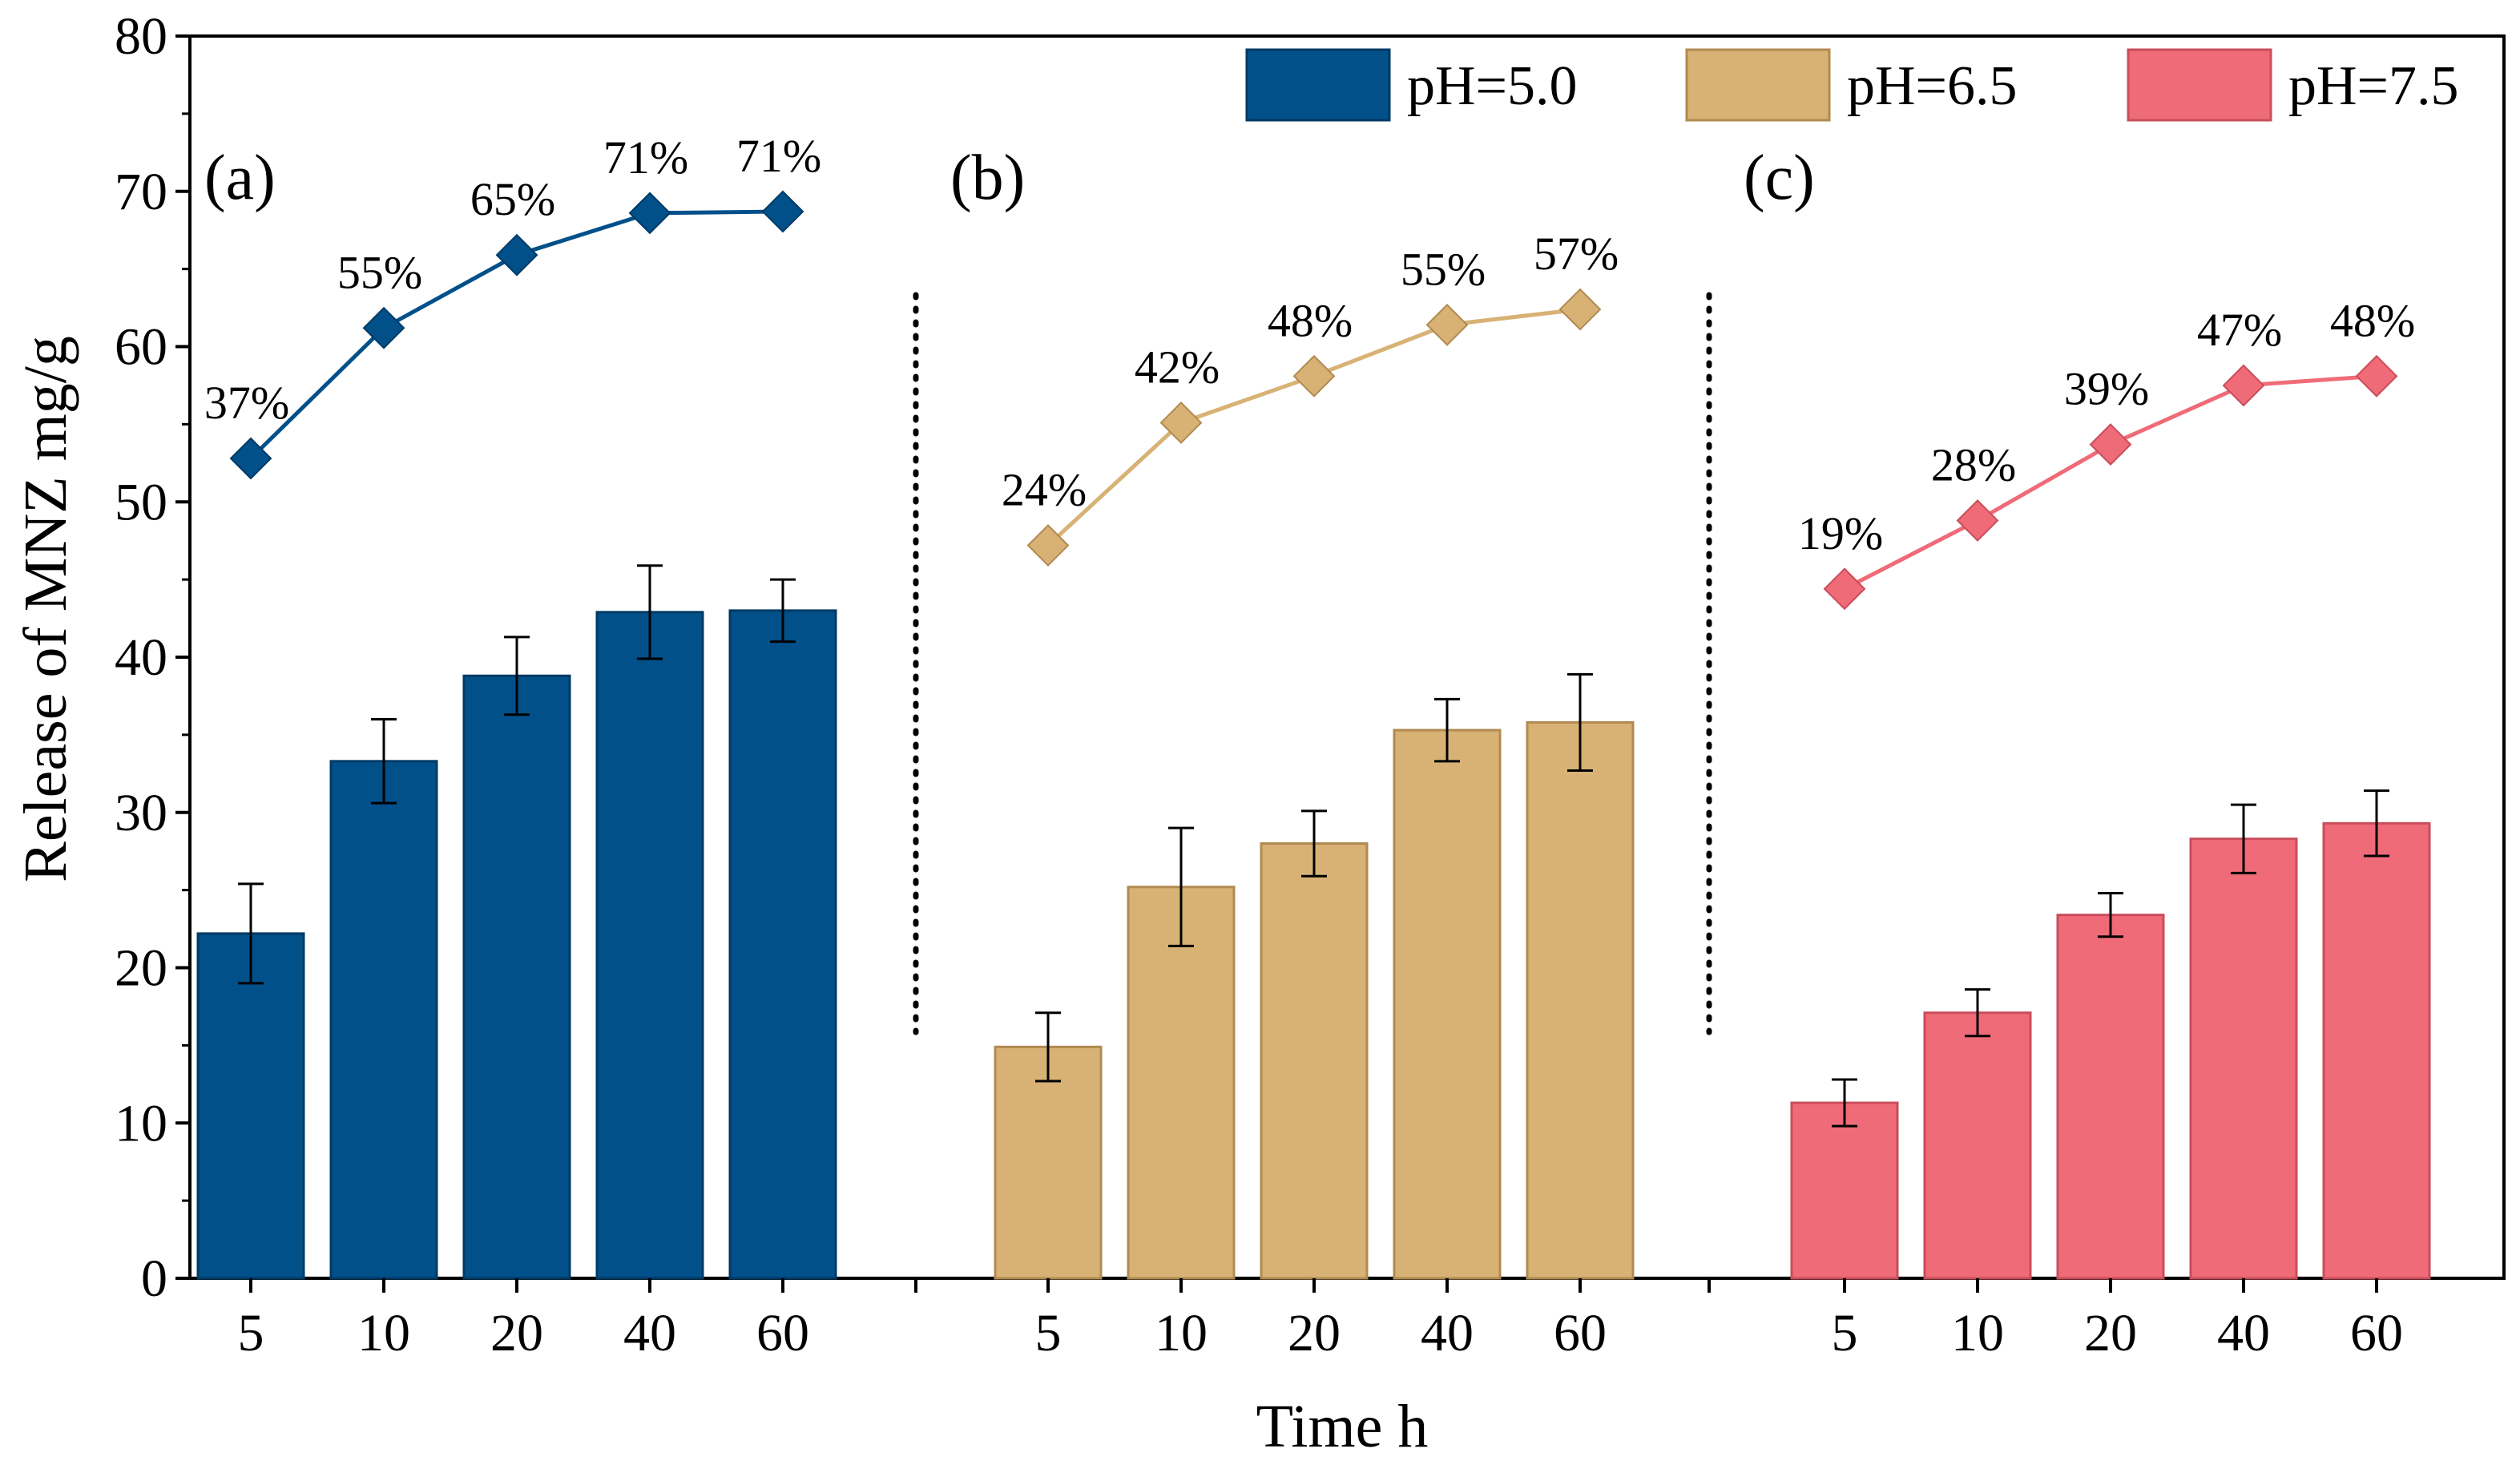 The width and height of the screenshot is (2520, 1469). What do you see at coordinates (1974, 465) in the screenshot?
I see `percent-label: 28%` at bounding box center [1974, 465].